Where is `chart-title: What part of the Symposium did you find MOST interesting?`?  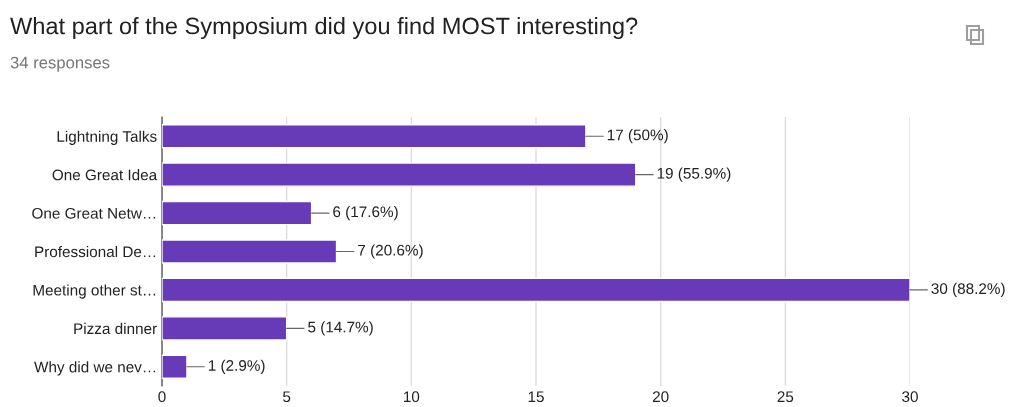 chart-title: What part of the Symposium did you find MOST interesting? is located at coordinates (324, 28).